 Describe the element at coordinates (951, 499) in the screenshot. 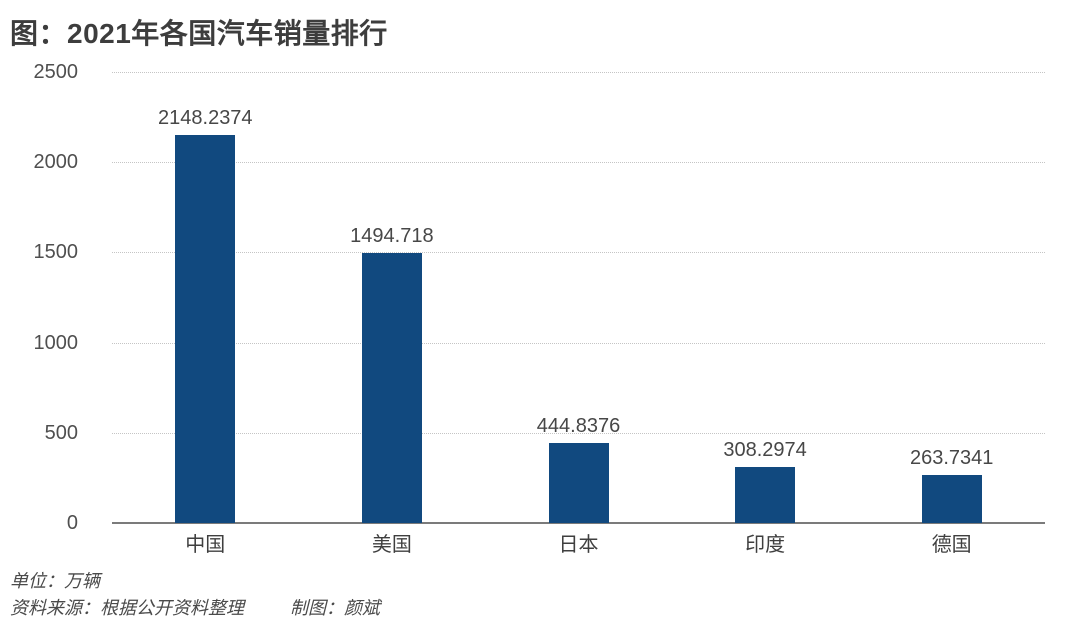

I see `bar-德国` at that location.